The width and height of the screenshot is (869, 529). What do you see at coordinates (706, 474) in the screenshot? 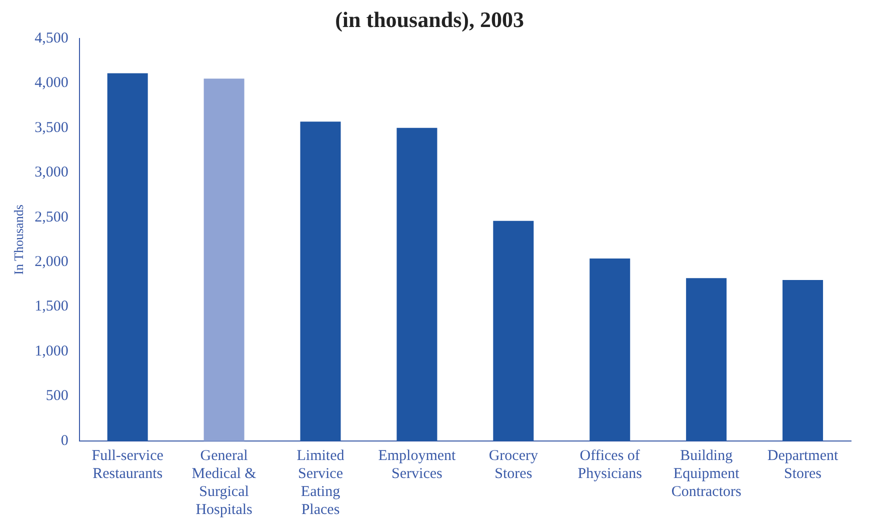
I see `x-tick-label: Building Equipment Contractors` at bounding box center [706, 474].